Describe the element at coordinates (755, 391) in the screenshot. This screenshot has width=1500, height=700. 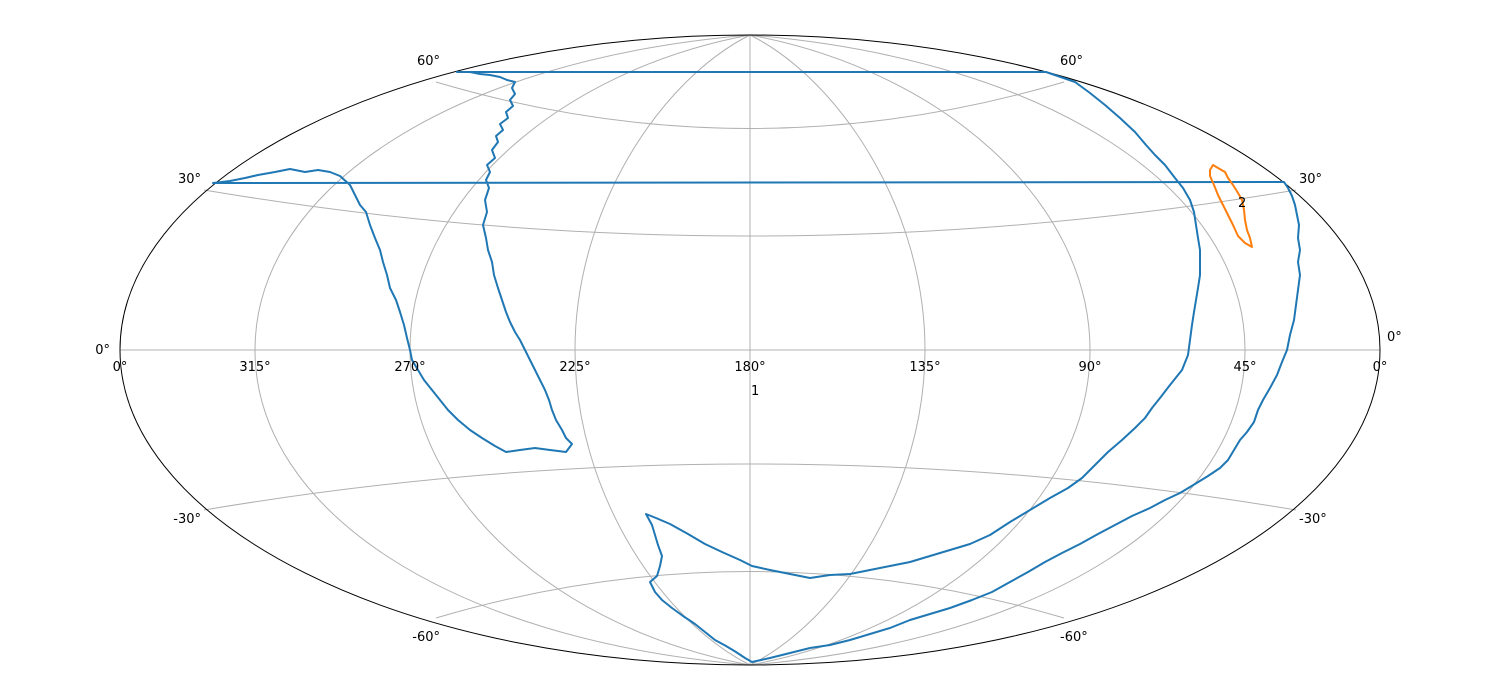
I see `region-label-1: 1` at that location.